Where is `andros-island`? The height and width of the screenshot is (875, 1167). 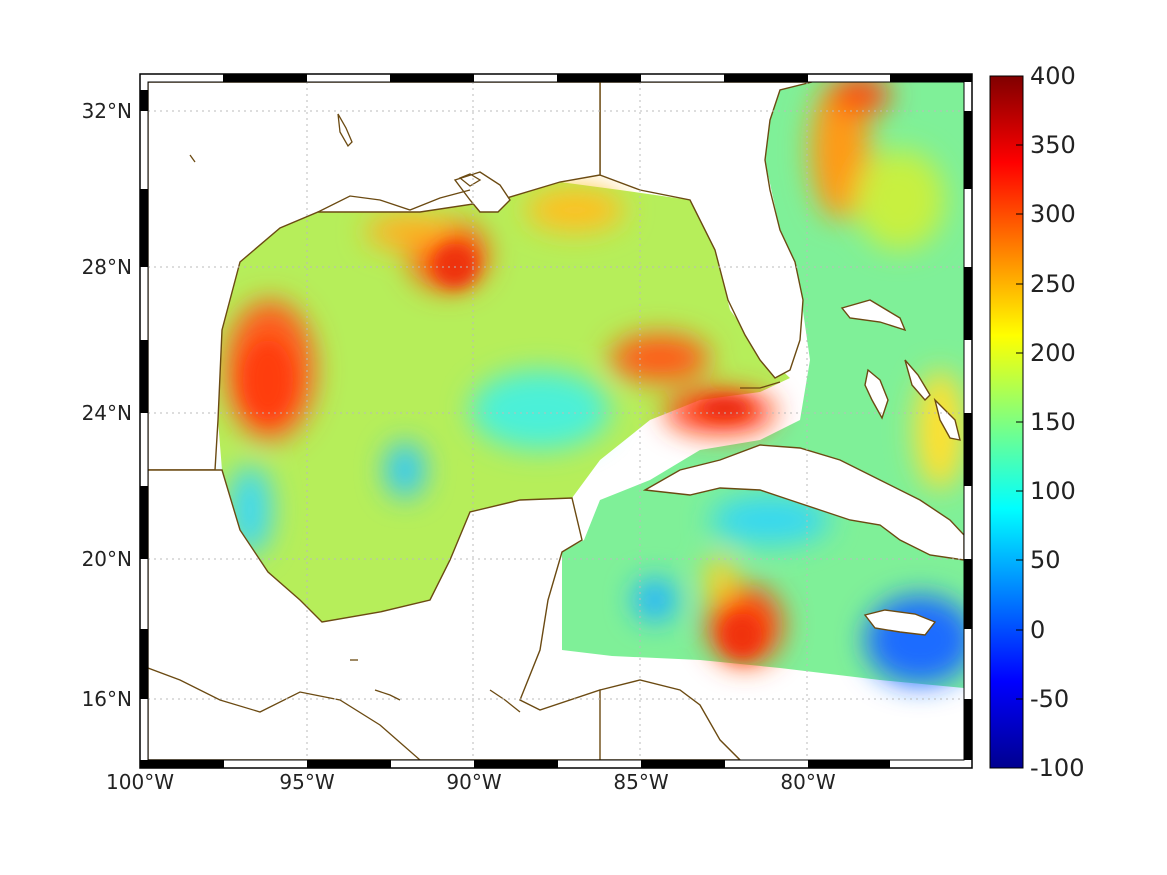 andros-island is located at coordinates (876, 394).